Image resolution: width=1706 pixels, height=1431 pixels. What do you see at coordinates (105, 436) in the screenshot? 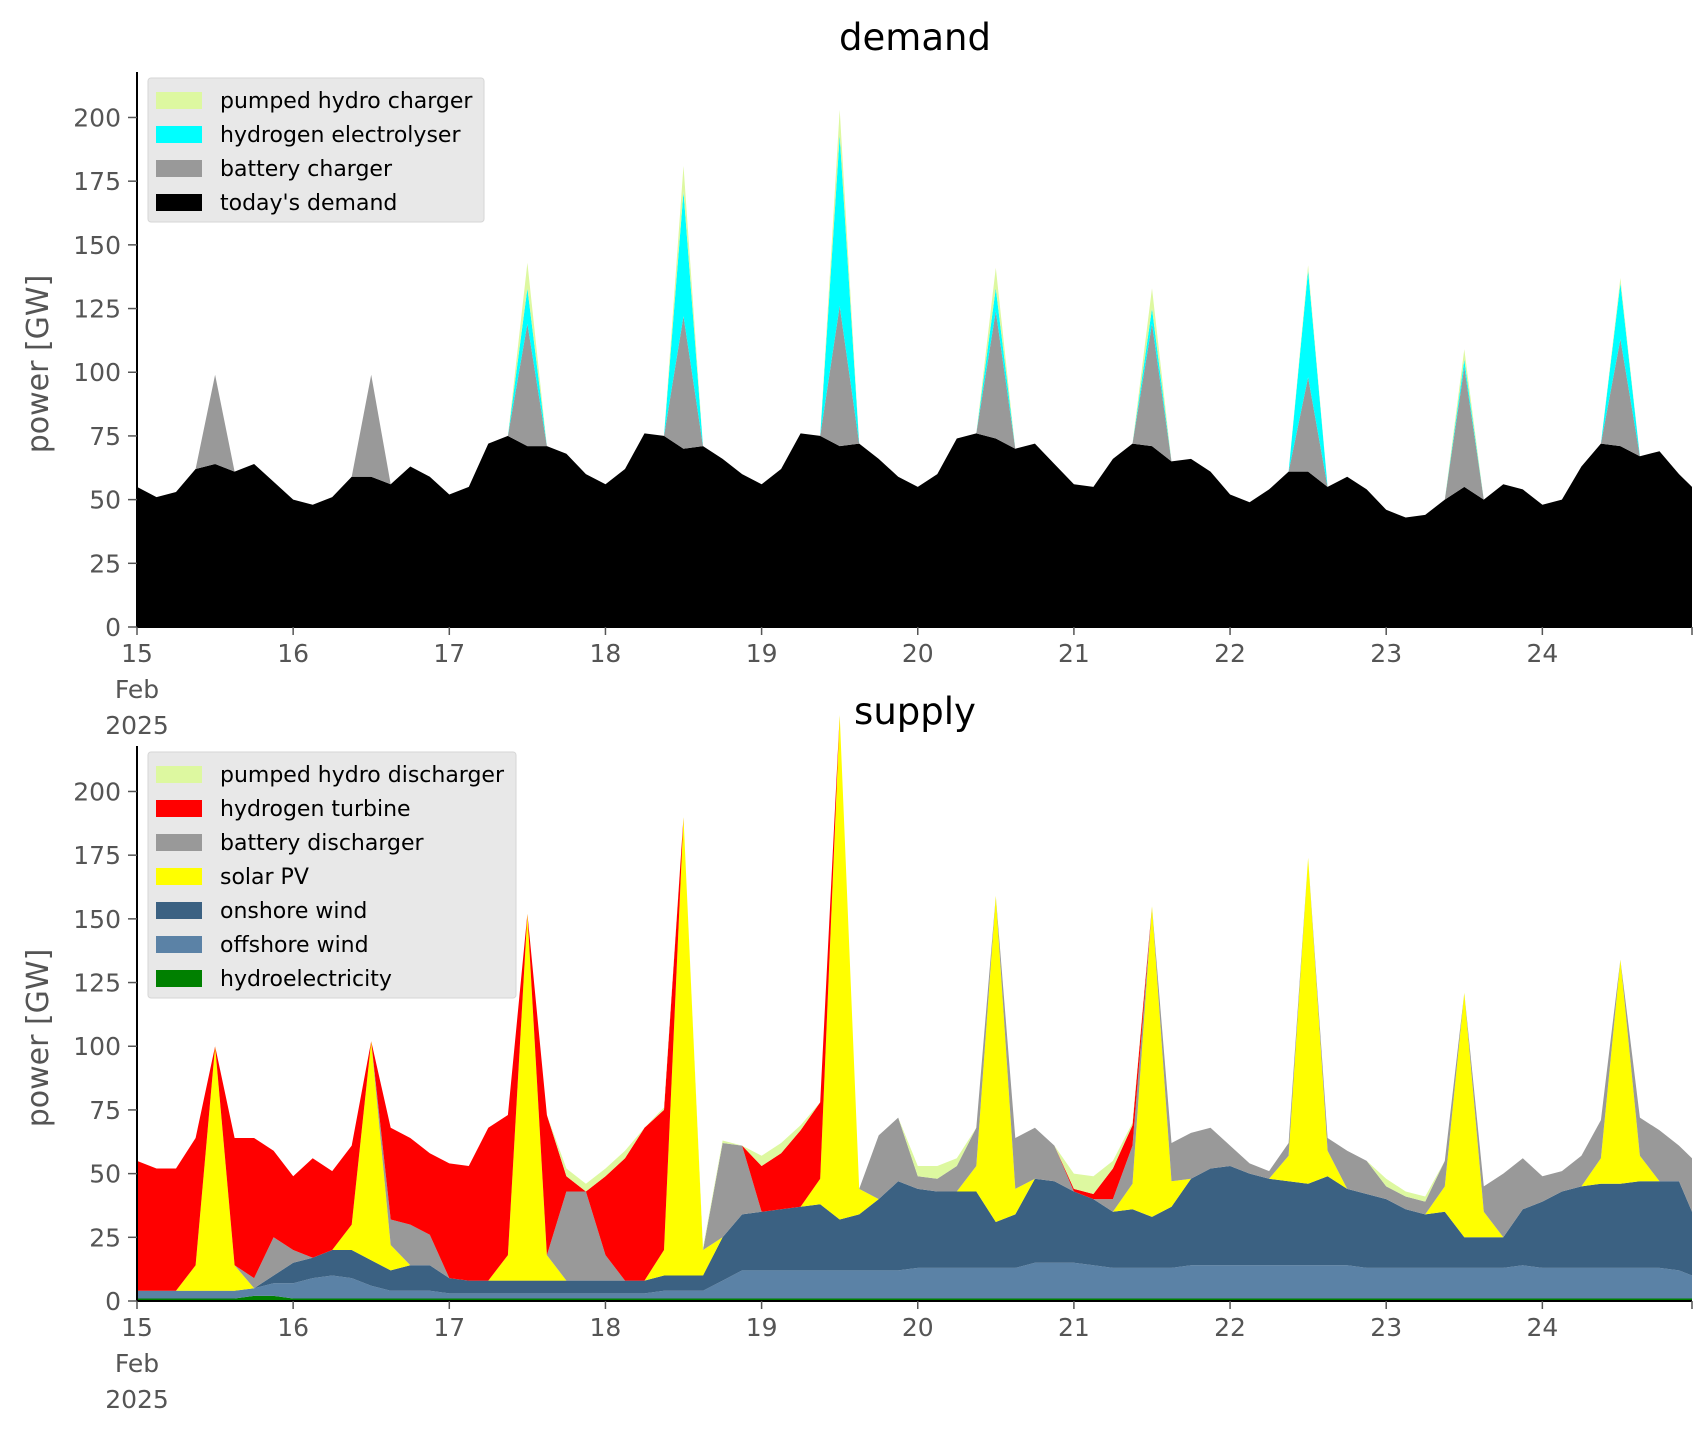
I see `demand-y-tick-label: 75` at bounding box center [105, 436].